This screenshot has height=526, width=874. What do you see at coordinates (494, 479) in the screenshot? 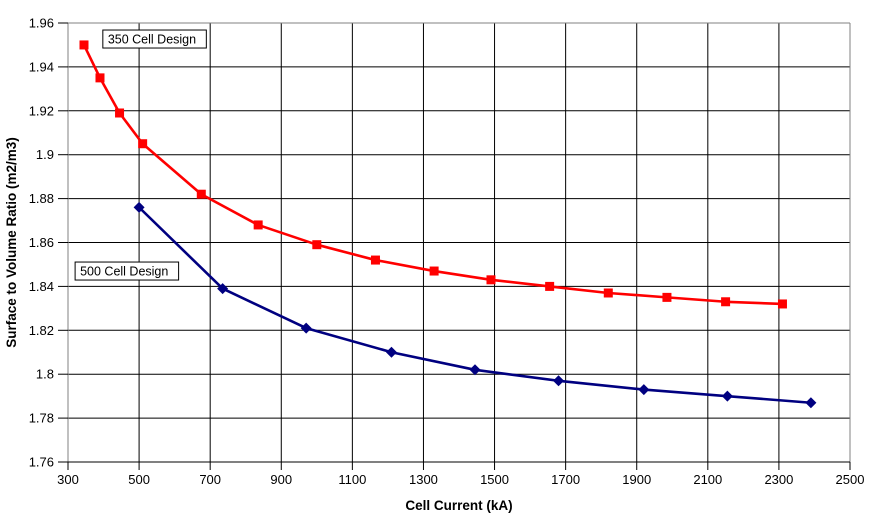
I see `x-tick-label: 1500` at bounding box center [494, 479].